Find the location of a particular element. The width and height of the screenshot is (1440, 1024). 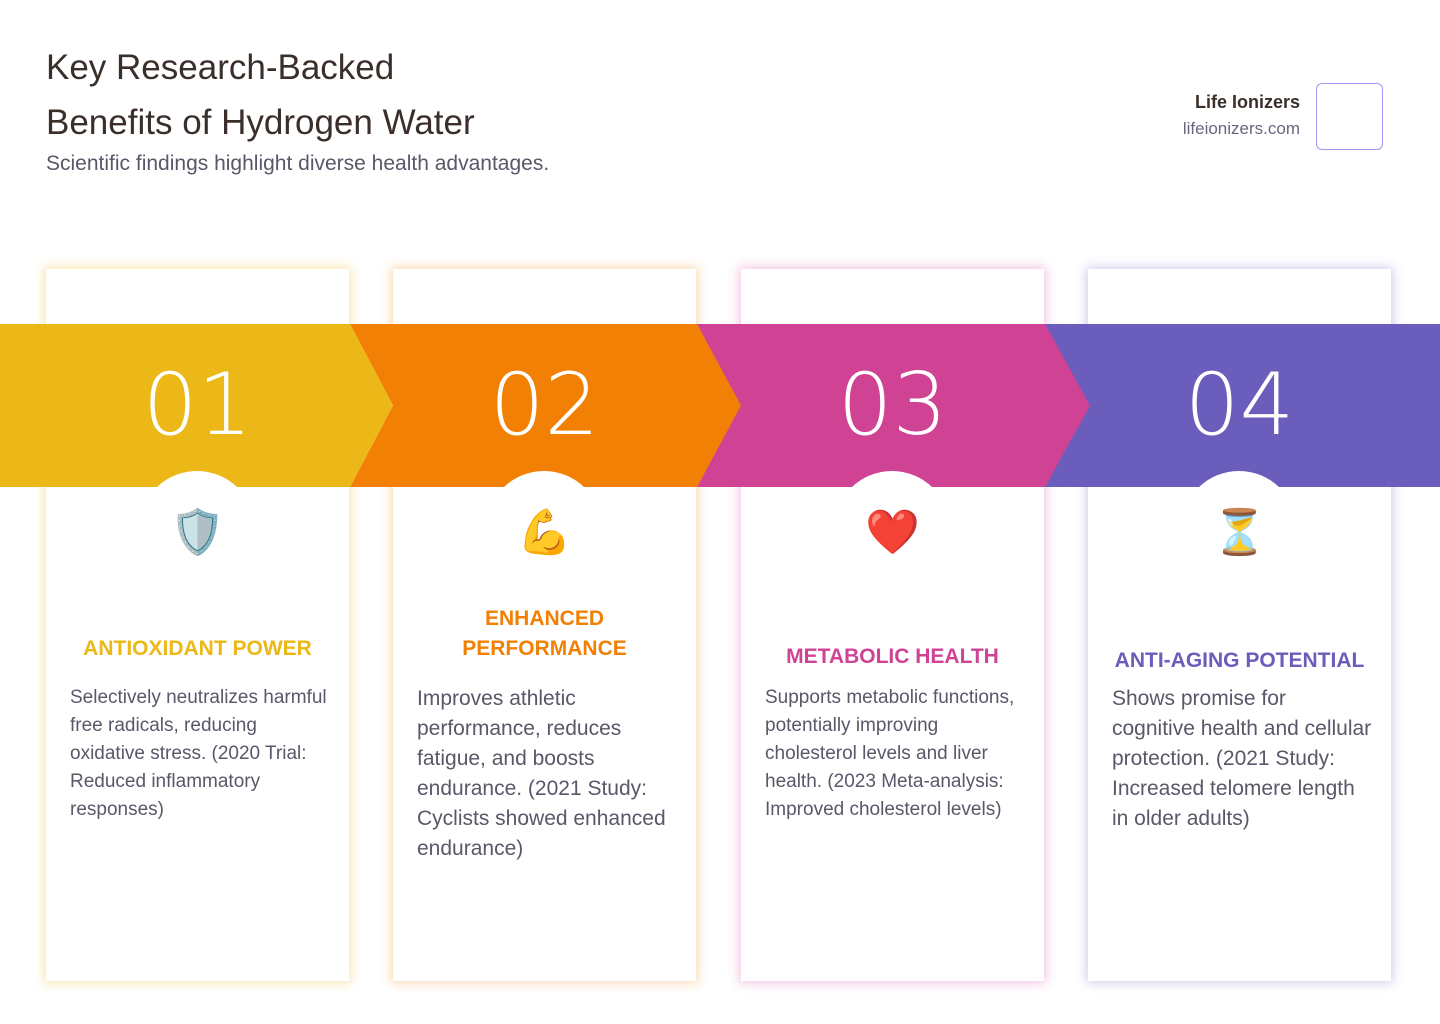

benefit-title: ANTI-AGING POTENTIAL is located at coordinates (1239, 660).